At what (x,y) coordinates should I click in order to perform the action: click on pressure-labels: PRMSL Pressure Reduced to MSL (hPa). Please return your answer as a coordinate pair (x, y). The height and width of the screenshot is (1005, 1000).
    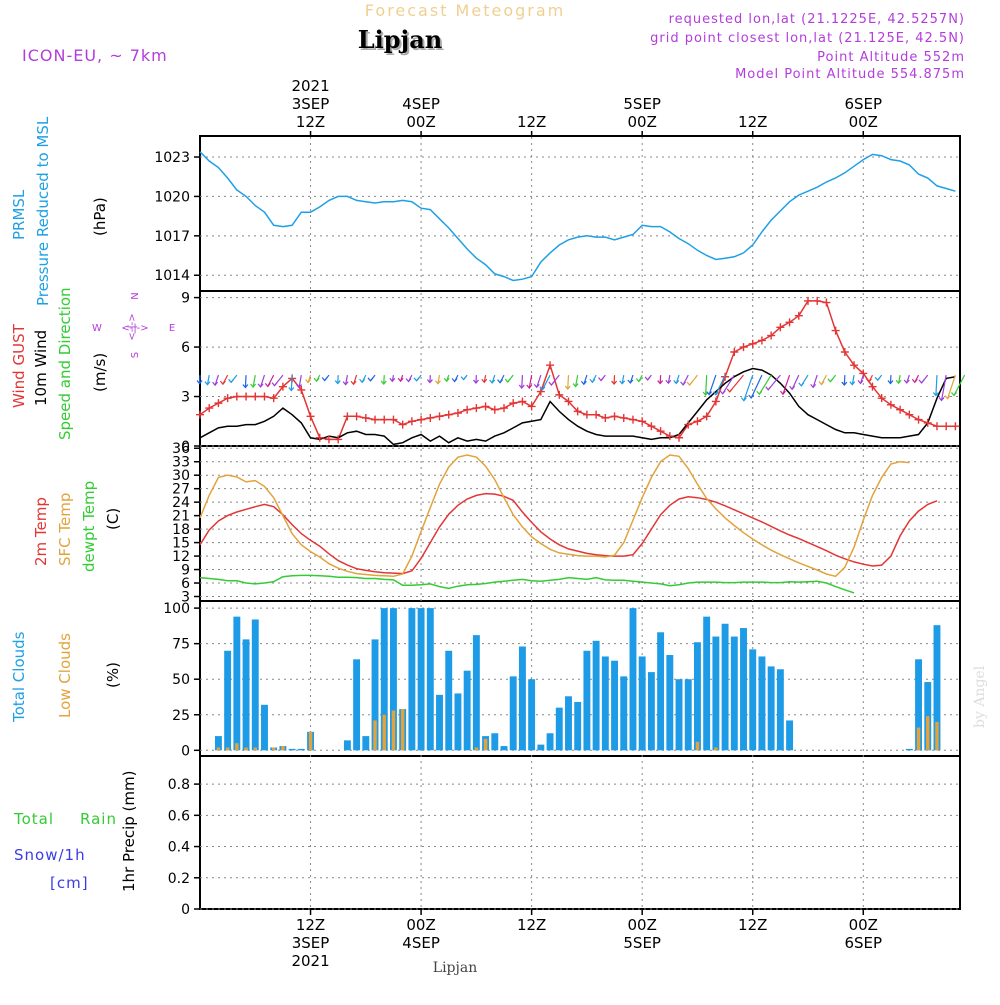
    Looking at the image, I should click on (59, 211).